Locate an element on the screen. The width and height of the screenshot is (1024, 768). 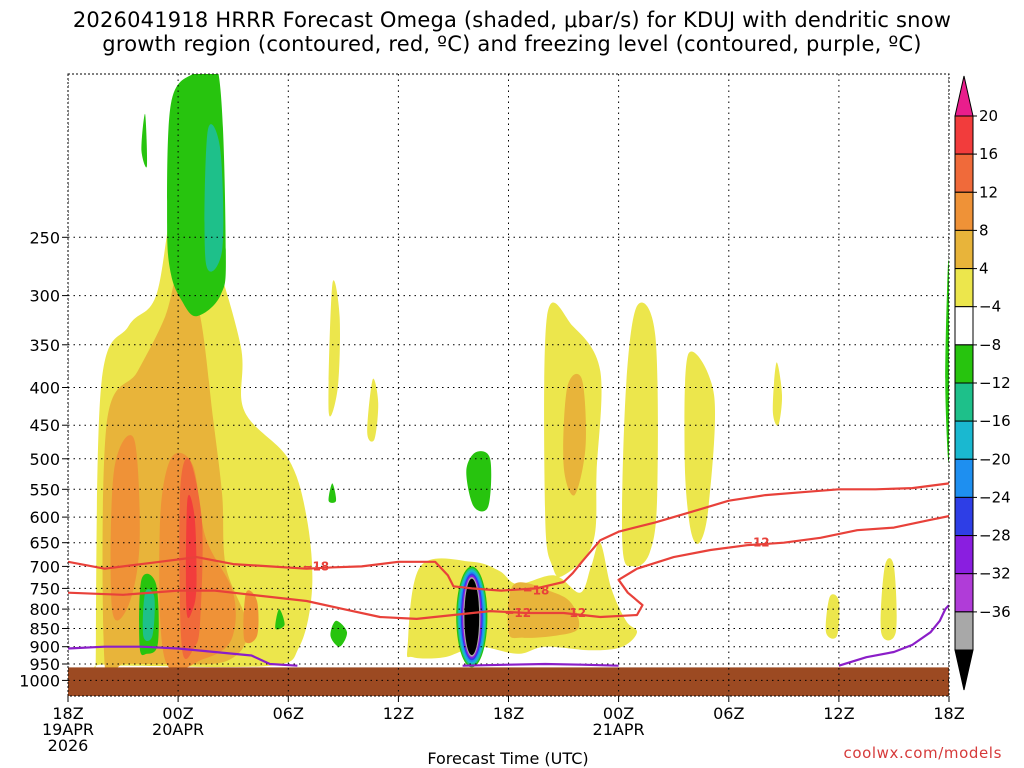
omega-region-r is located at coordinates (777, 394).